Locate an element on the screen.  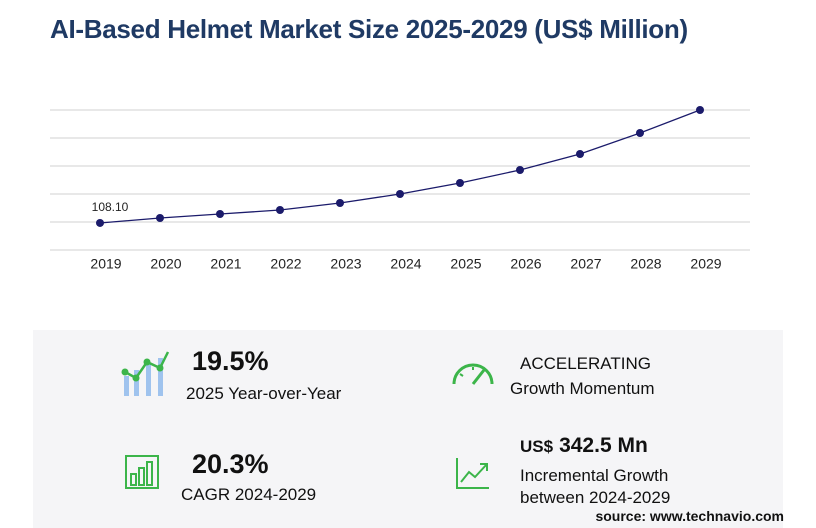
stat-value: 342.5 Mn is located at coordinates (603, 445).